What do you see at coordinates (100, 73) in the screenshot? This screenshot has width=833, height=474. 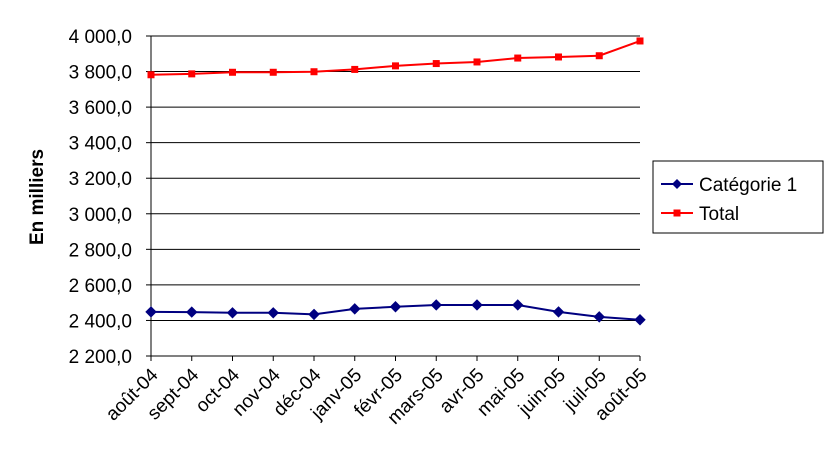 I see `y-tick-label: 3 800,0` at bounding box center [100, 73].